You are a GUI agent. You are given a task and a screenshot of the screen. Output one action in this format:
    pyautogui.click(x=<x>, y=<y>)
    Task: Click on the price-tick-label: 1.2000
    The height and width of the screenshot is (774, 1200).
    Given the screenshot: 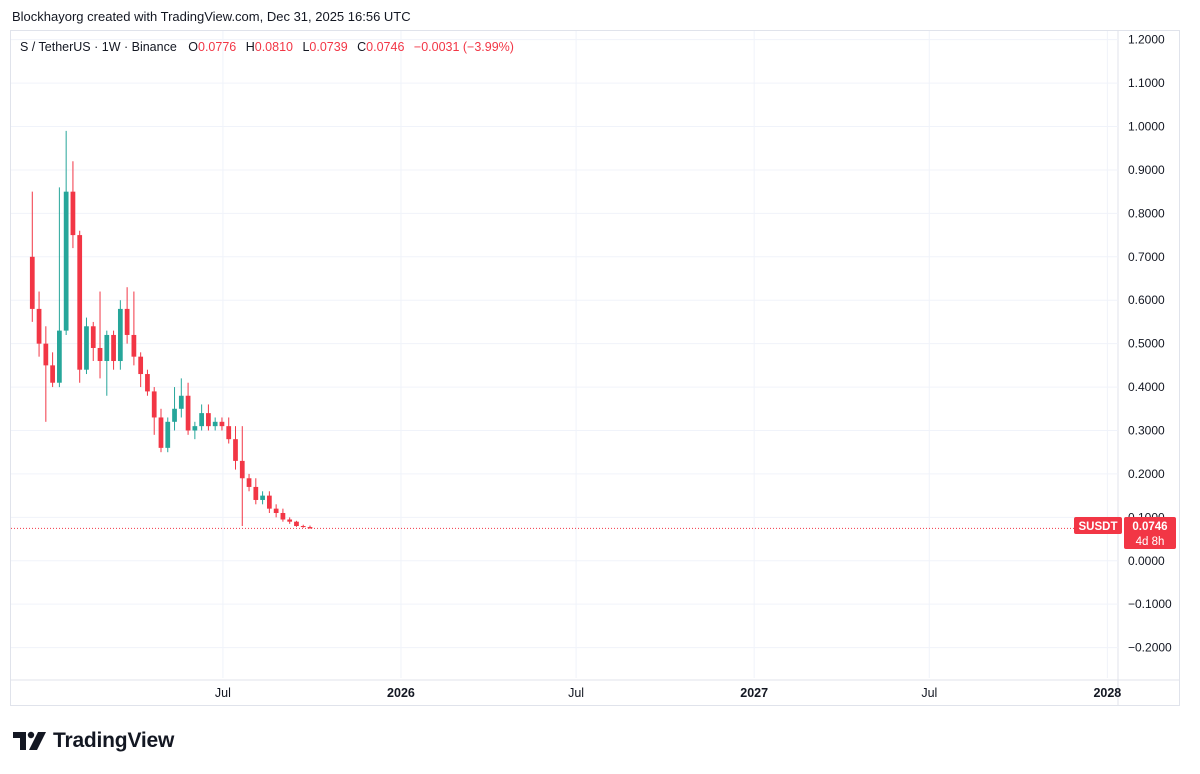 What is the action you would take?
    pyautogui.click(x=1146, y=40)
    